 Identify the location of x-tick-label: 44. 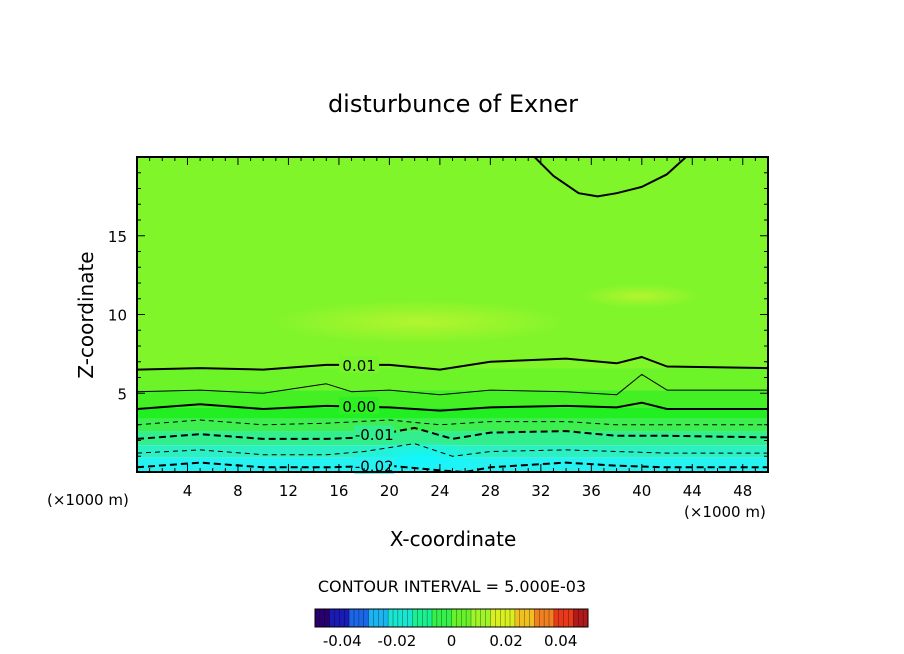
(692, 491).